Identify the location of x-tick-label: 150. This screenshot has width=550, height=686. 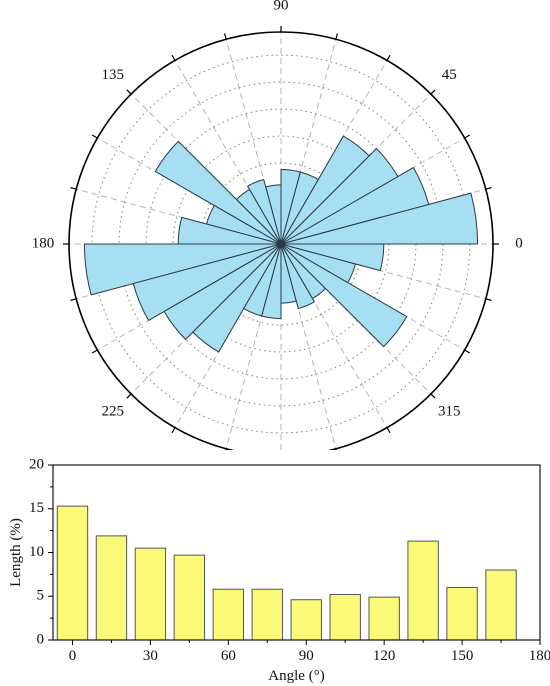
(462, 656).